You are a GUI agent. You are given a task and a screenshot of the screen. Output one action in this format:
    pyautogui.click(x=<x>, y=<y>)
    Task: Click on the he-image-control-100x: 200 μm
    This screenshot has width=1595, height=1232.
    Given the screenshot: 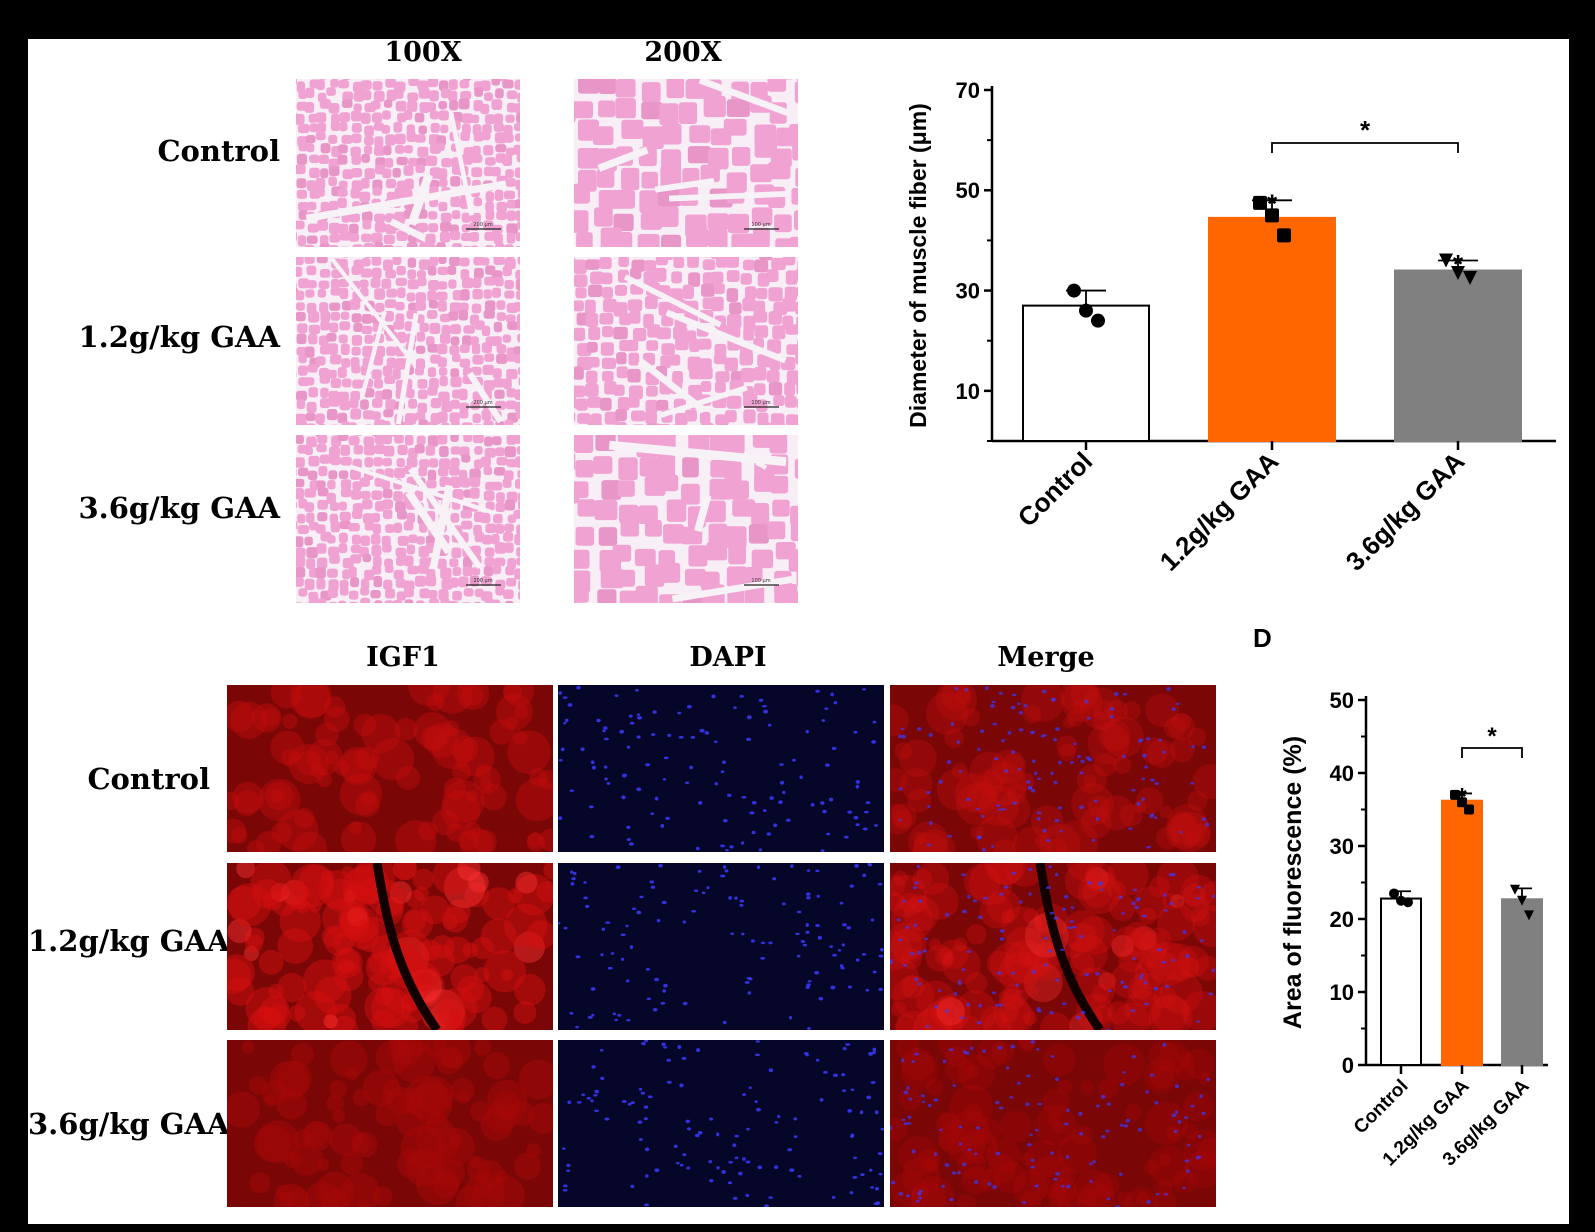 What is the action you would take?
    pyautogui.click(x=408, y=163)
    